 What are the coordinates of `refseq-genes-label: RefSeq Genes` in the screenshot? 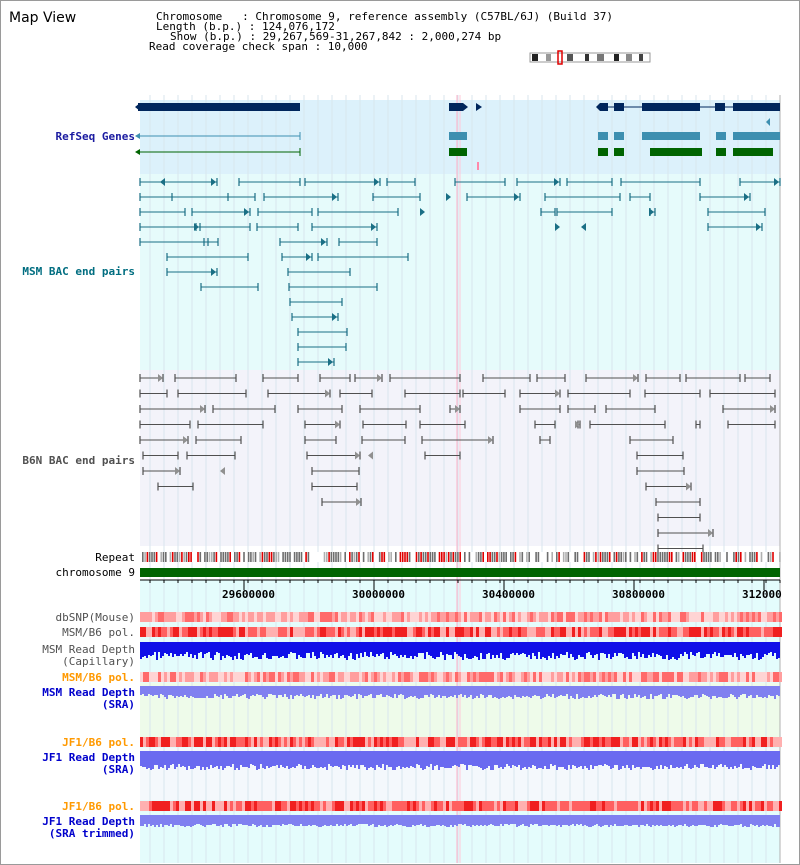 It's located at (95, 136).